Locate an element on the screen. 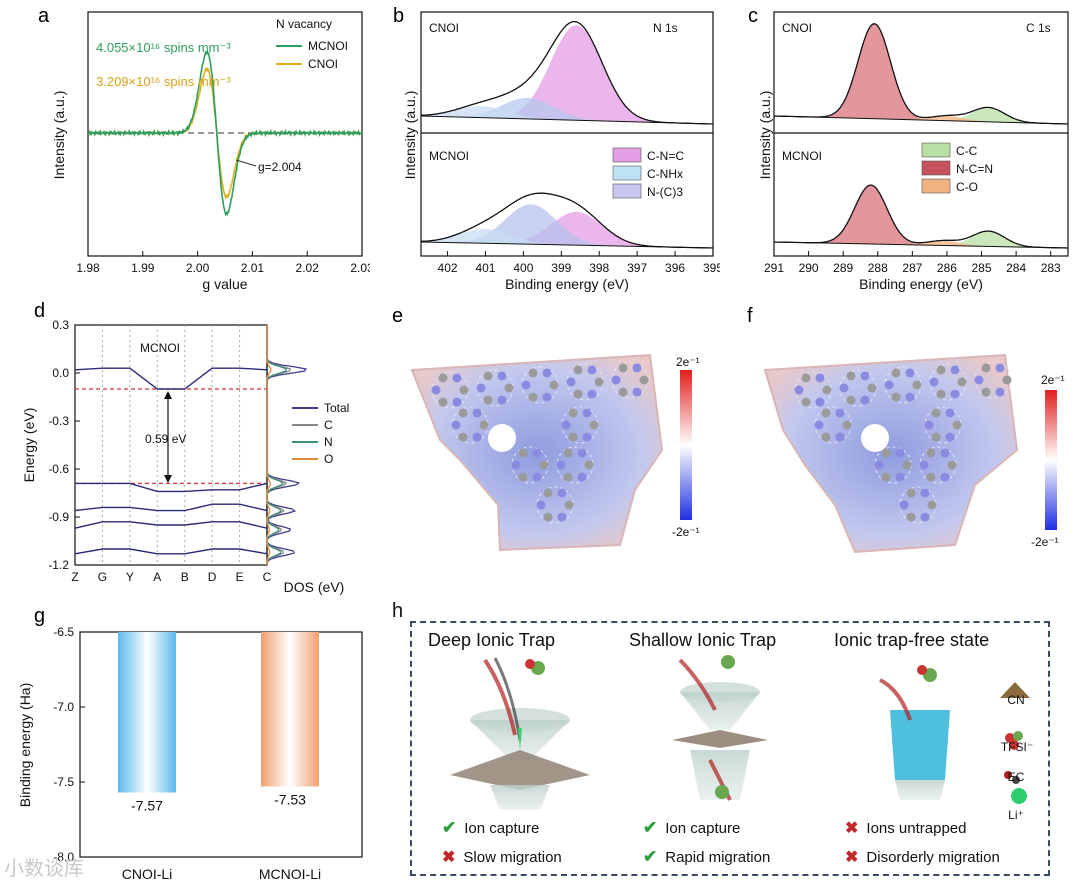 This screenshot has height=886, width=1080. cross-icon: ✖ is located at coordinates (852, 828).